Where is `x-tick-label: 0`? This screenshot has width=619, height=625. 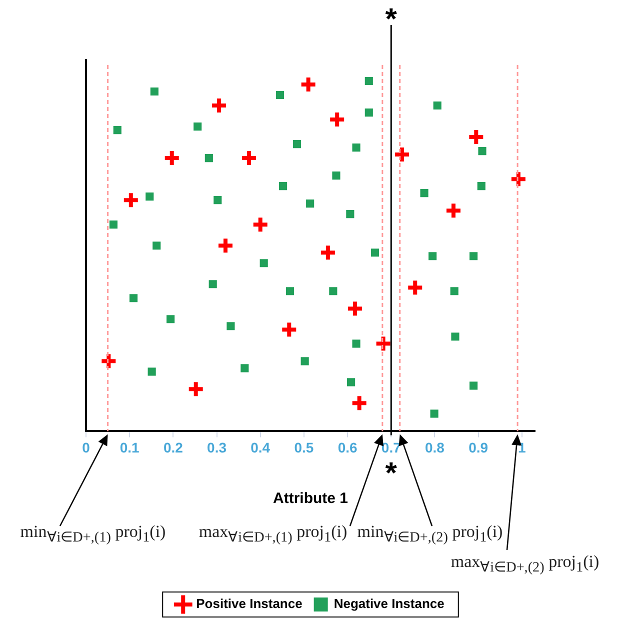 x-tick-label: 0 is located at coordinates (86, 447).